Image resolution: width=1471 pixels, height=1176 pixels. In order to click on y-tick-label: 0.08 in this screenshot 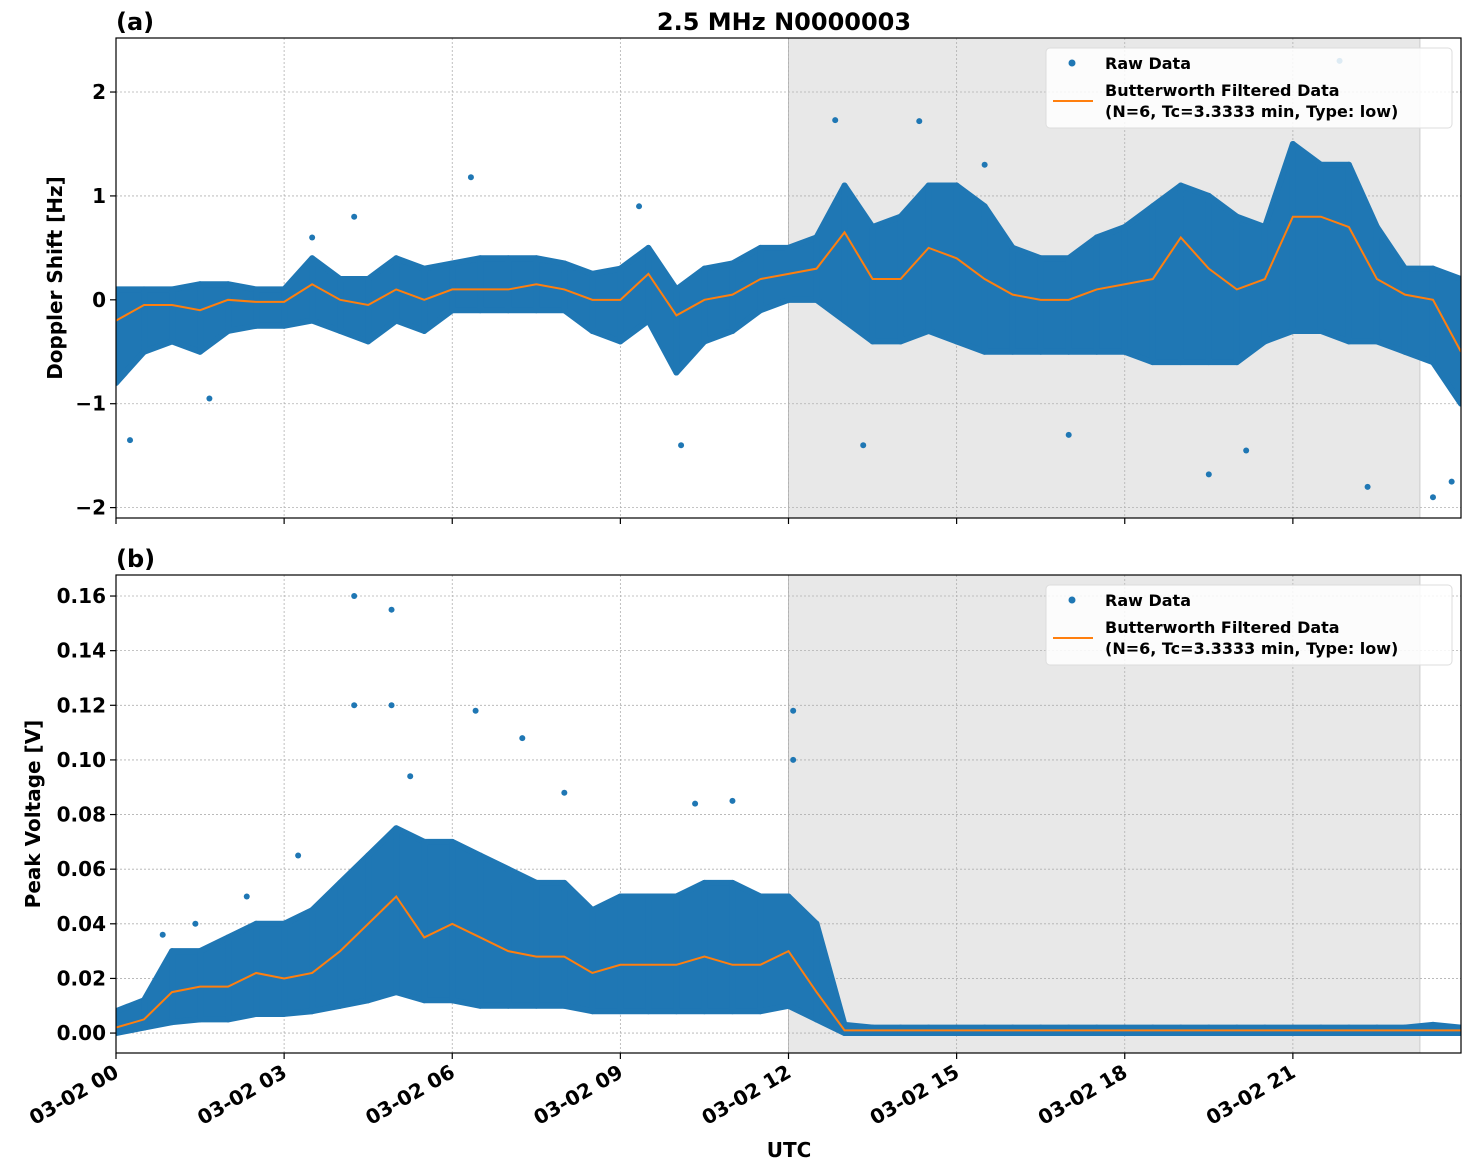, I will do `click(81, 815)`.